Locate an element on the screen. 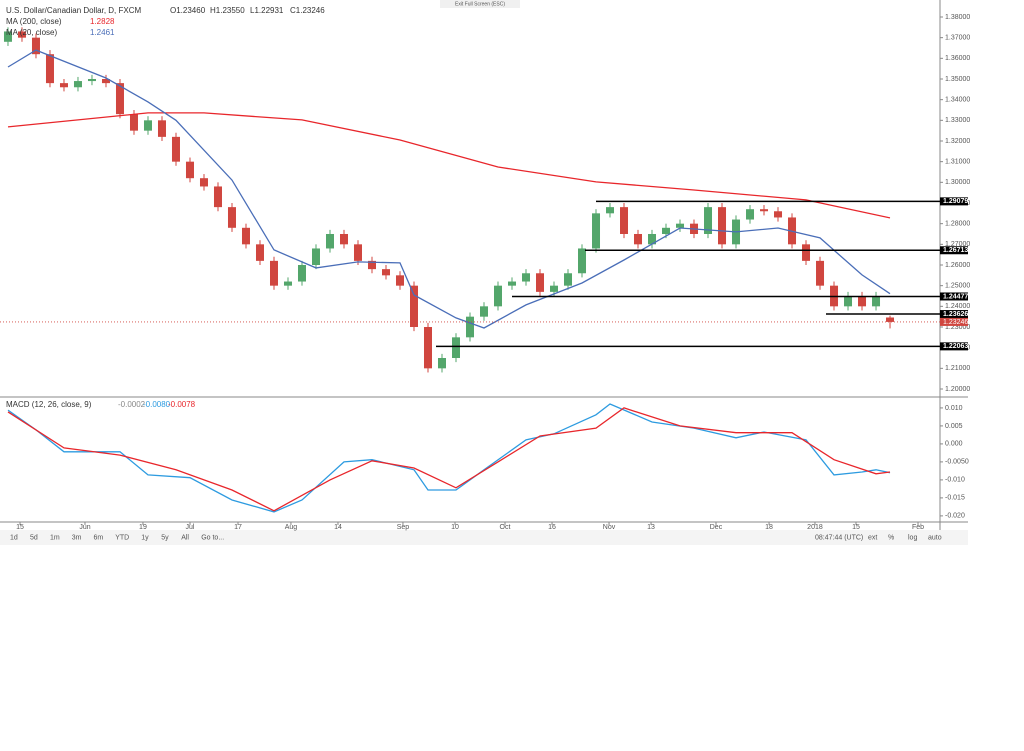 The width and height of the screenshot is (1024, 751). y-tick-label: -0.015 is located at coordinates (955, 498).